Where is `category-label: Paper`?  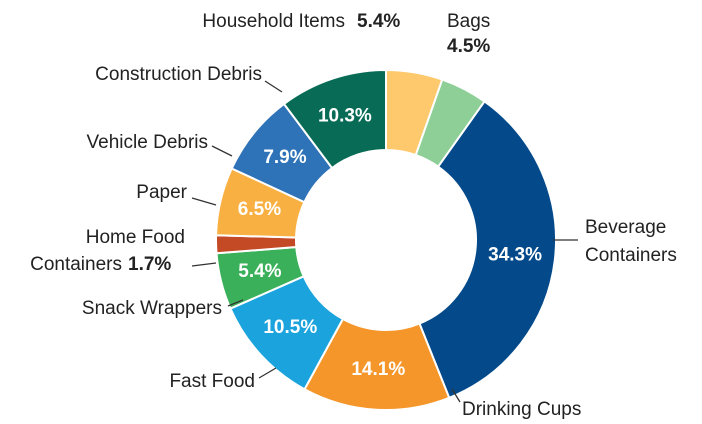 category-label: Paper is located at coordinates (161, 192).